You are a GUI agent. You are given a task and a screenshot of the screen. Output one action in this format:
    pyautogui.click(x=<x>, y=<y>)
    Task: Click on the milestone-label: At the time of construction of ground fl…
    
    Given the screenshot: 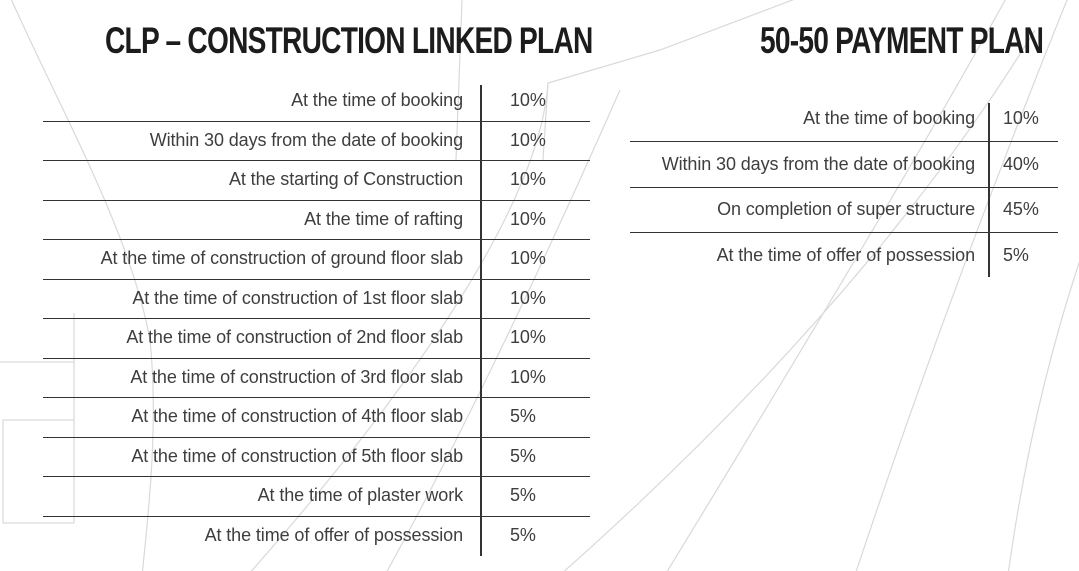 What is the action you would take?
    pyautogui.click(x=282, y=258)
    